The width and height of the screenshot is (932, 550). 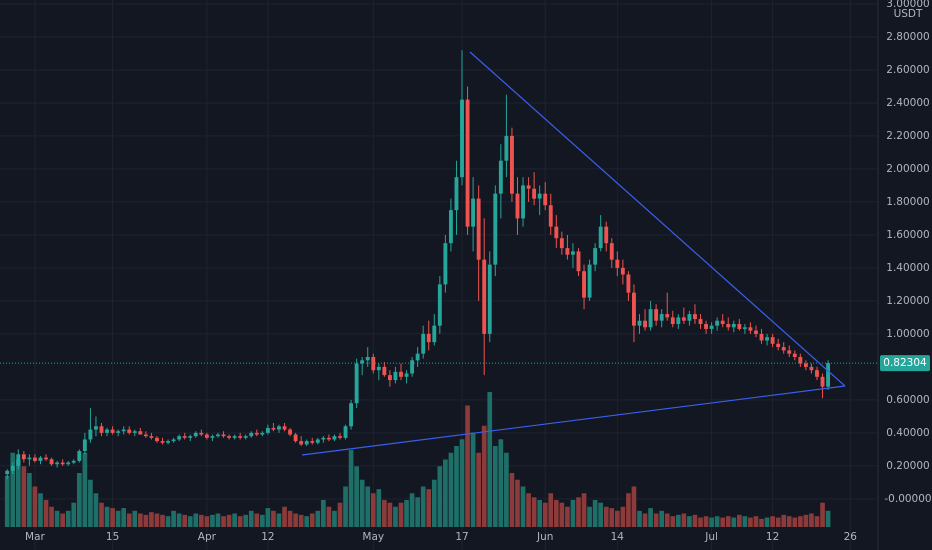 What do you see at coordinates (711, 537) in the screenshot?
I see `x-tick-label: Jul` at bounding box center [711, 537].